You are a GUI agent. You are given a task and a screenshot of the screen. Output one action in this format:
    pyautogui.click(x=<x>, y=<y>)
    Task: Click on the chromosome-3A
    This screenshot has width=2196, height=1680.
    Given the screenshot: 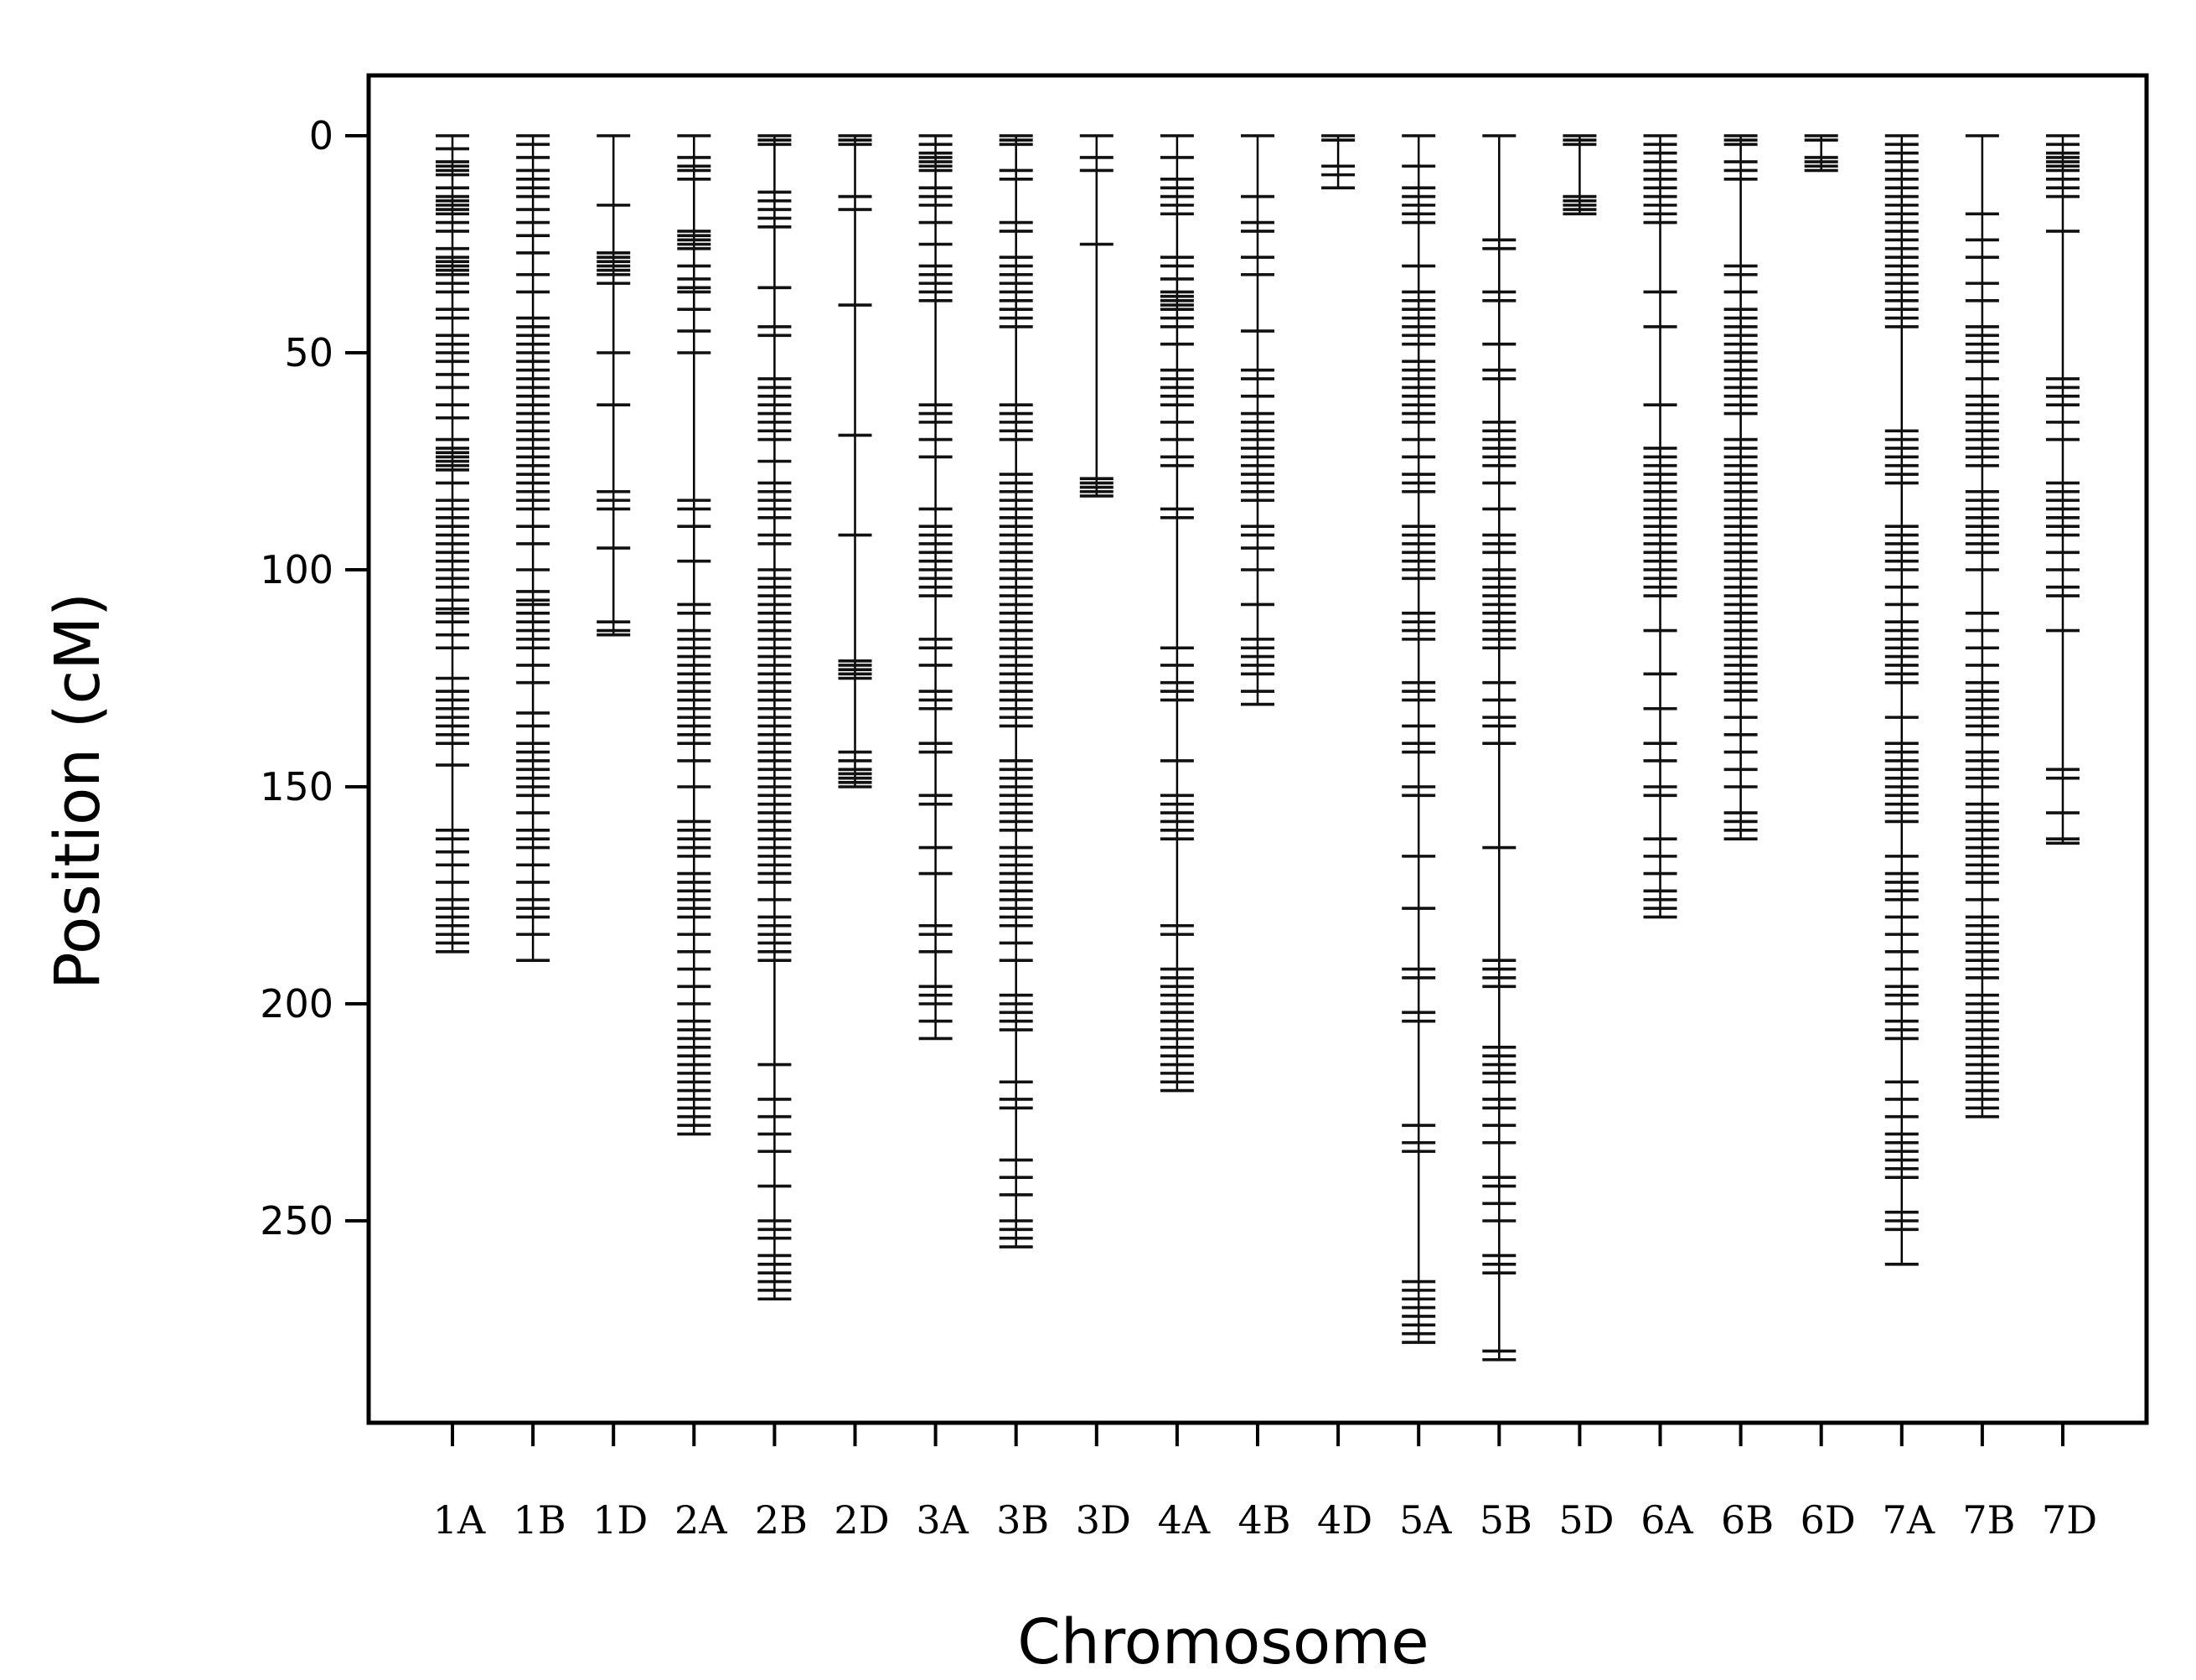 What is the action you would take?
    pyautogui.click(x=936, y=587)
    